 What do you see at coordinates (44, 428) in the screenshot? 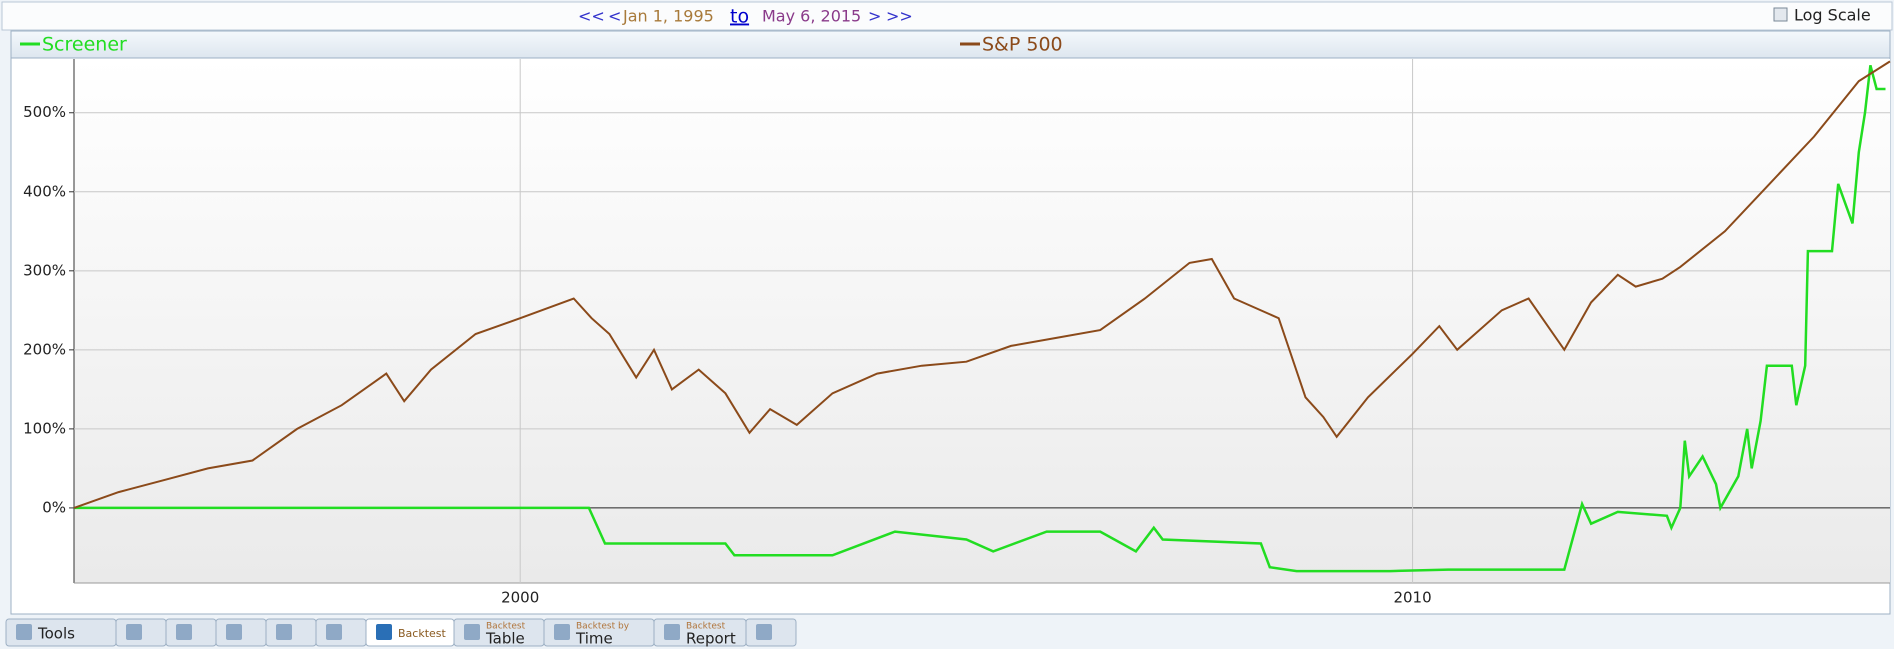
I see `y-tick-label: 100%` at bounding box center [44, 428].